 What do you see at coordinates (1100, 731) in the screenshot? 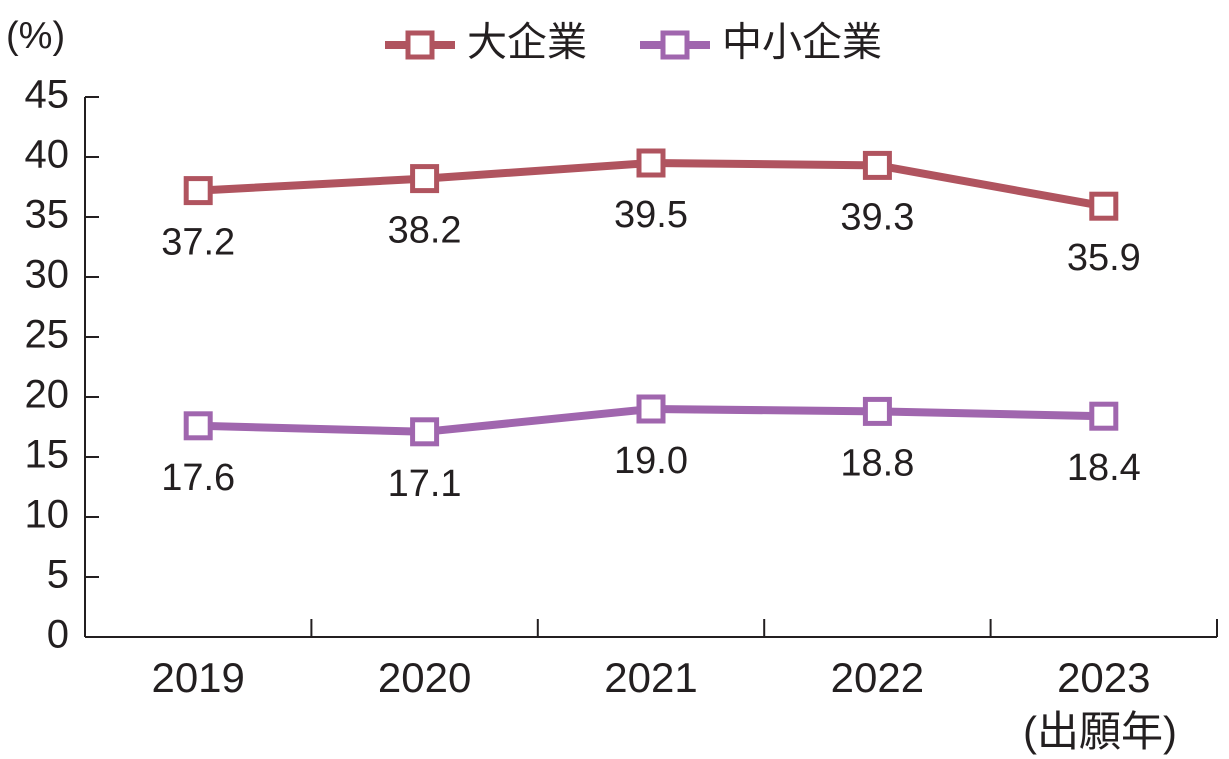
I see `x-axis-unit-label: (出願年)` at bounding box center [1100, 731].